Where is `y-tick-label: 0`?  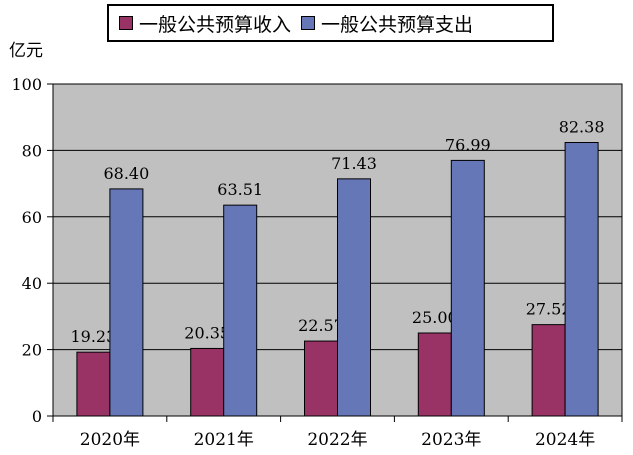 y-tick-label: 0 is located at coordinates (37, 416).